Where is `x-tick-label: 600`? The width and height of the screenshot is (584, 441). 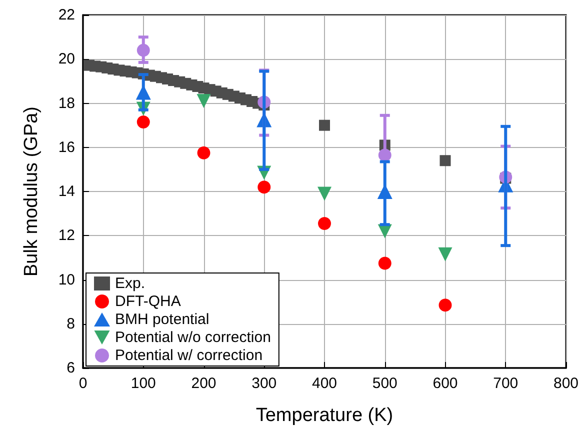 x-tick-label: 600 is located at coordinates (445, 383).